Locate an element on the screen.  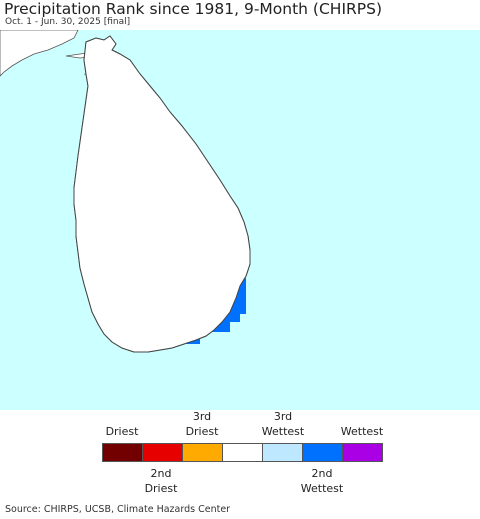
india-coast is located at coordinates (39, 53).